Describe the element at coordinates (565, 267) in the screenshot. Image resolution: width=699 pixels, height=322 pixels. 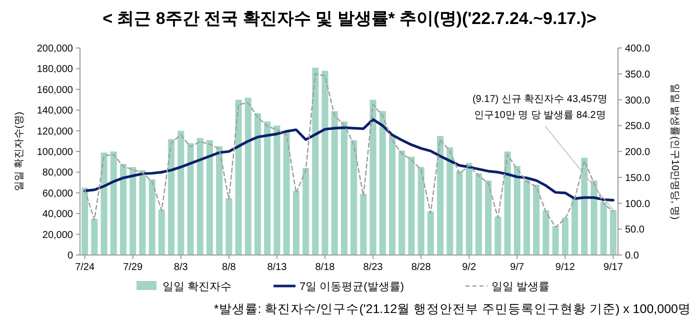
I see `x-tick-label: 9/12` at that location.